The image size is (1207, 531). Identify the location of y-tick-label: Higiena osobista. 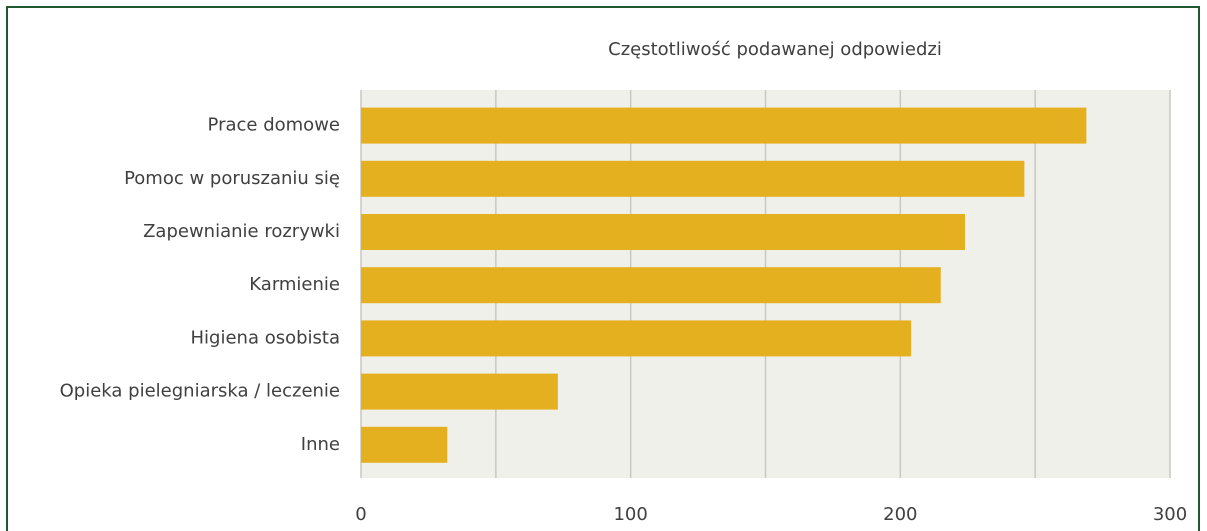
(266, 337).